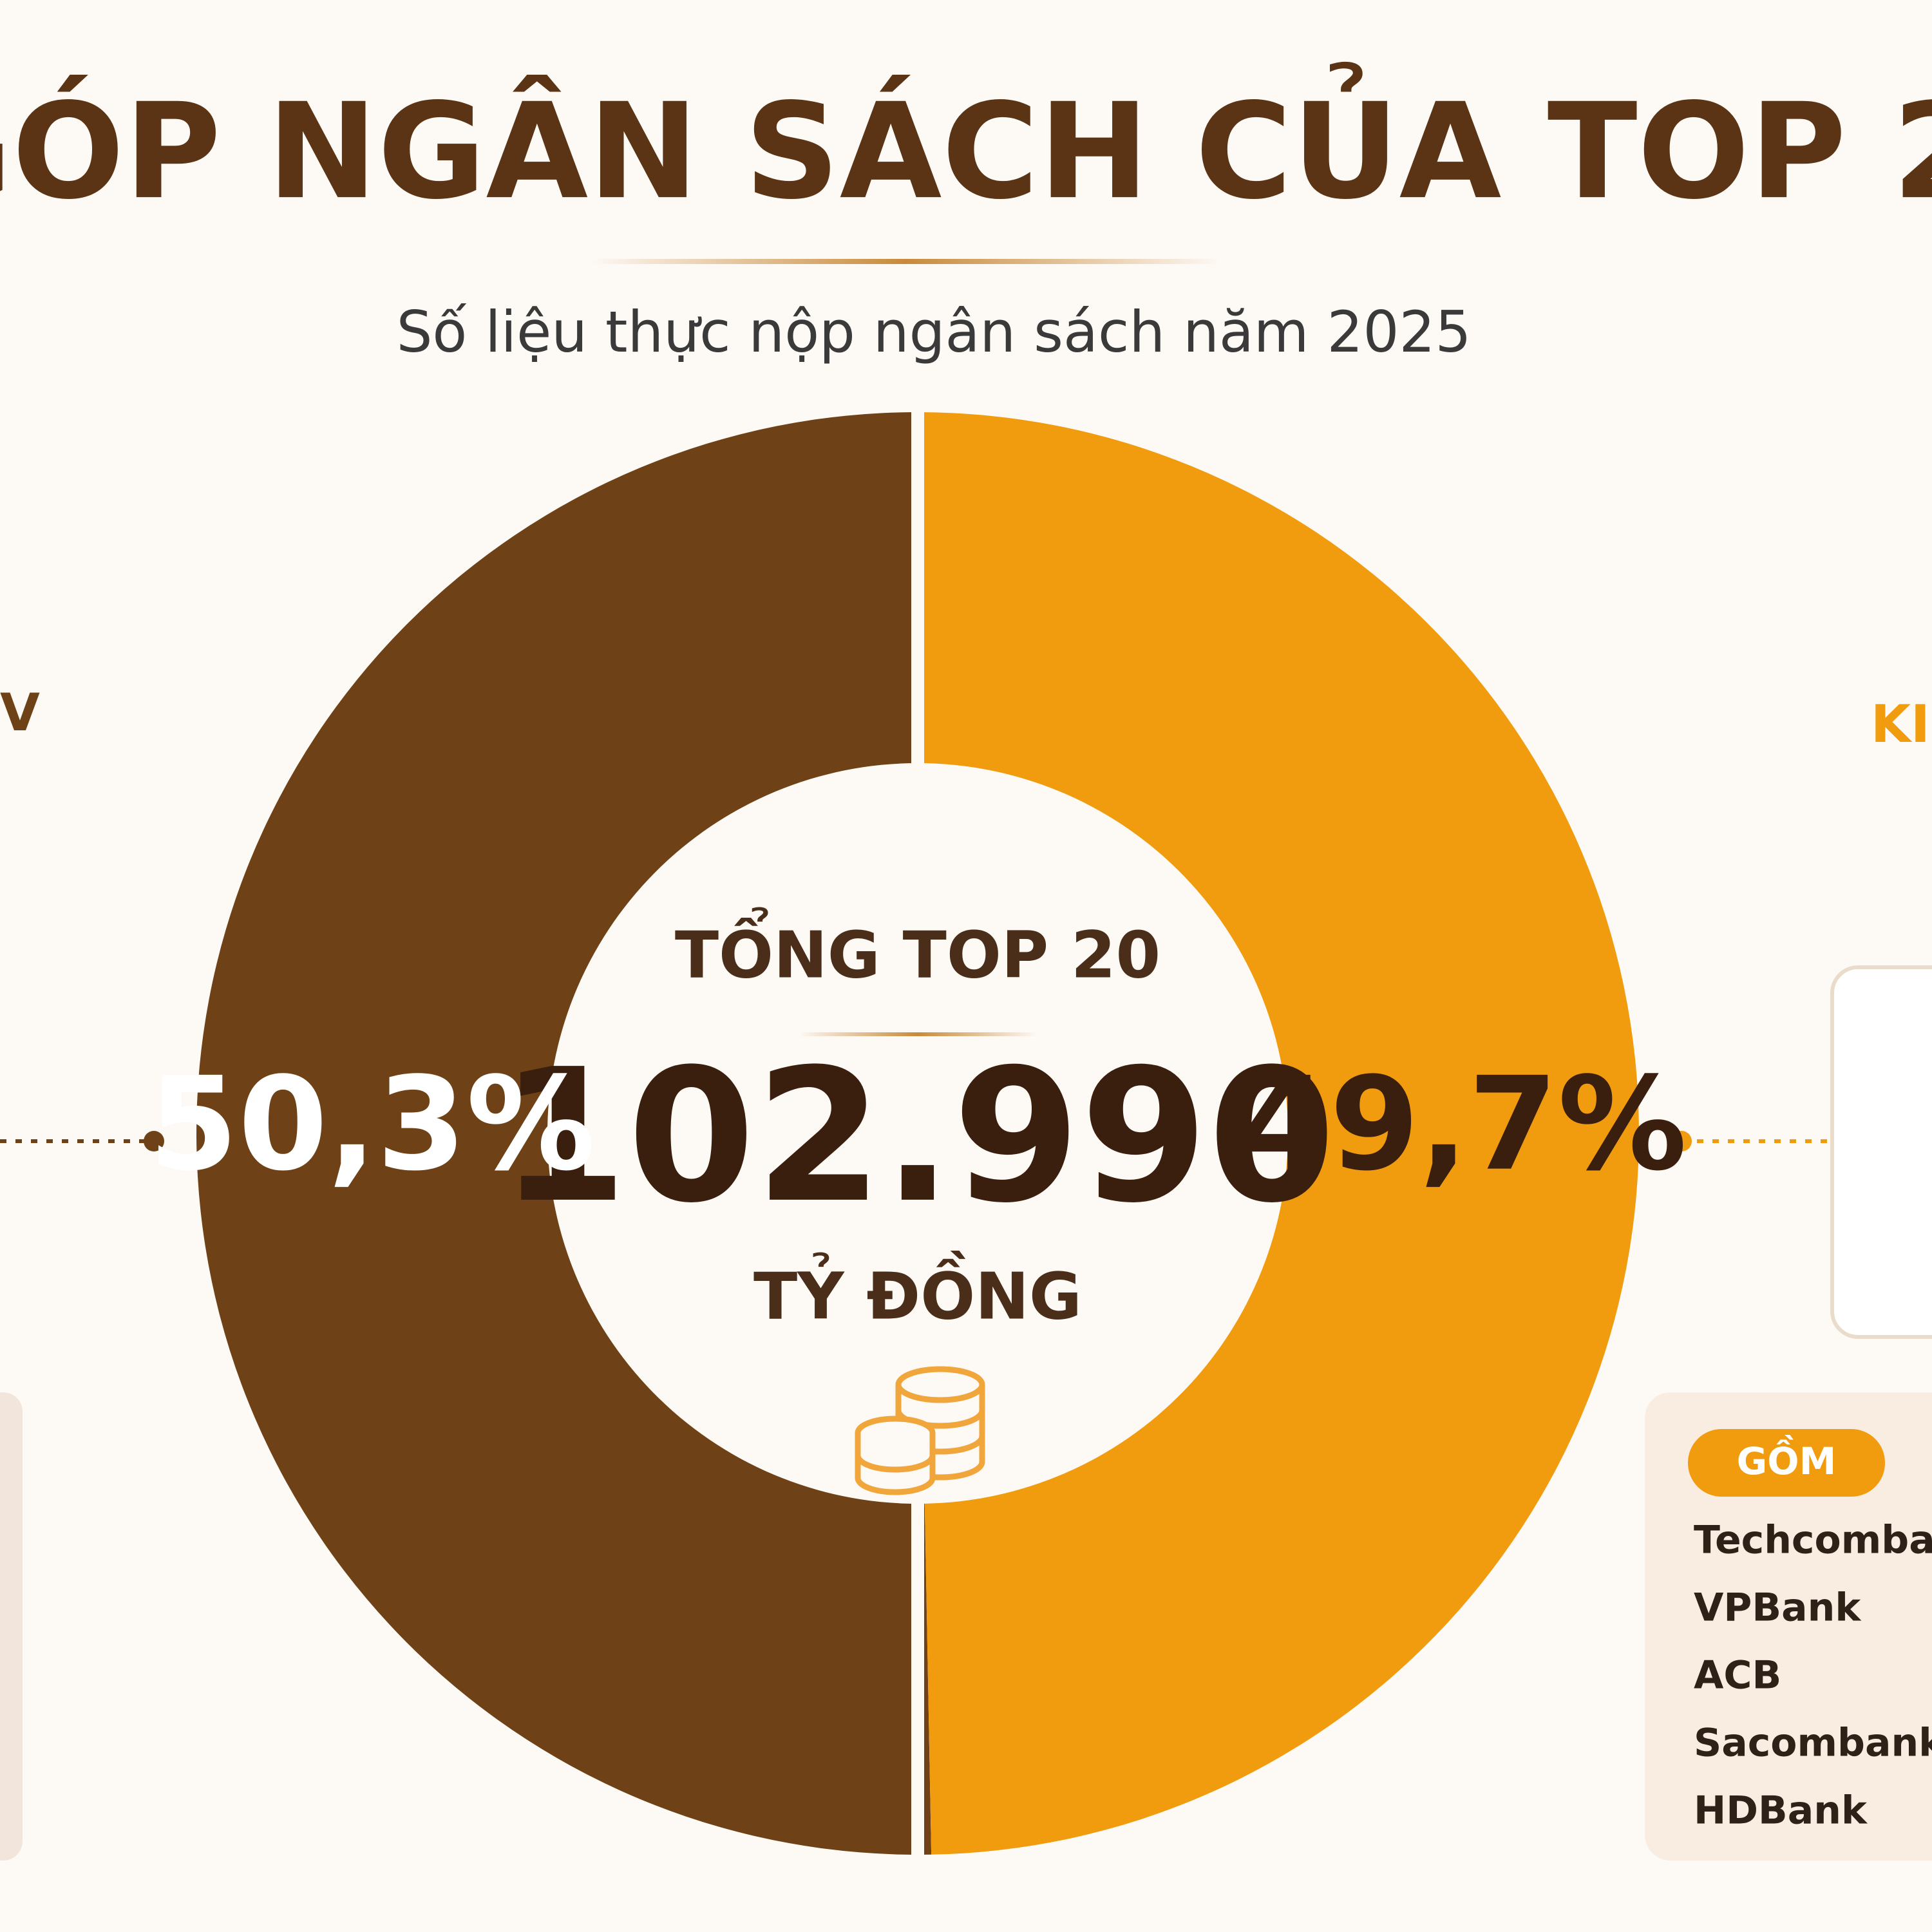 The width and height of the screenshot is (1932, 1932). I want to click on value-label: 49,7%, so click(1463, 1125).